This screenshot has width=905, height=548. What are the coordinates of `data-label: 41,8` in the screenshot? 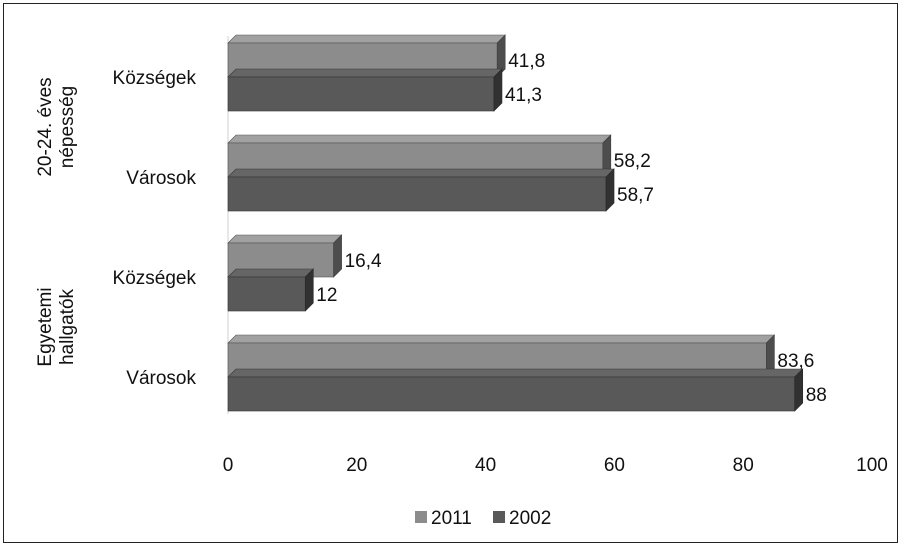 It's located at (526, 61).